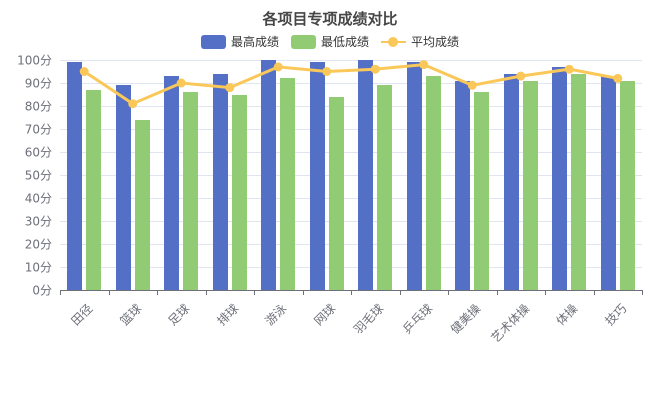 The width and height of the screenshot is (660, 400). Describe the element at coordinates (466, 319) in the screenshot. I see `x-axis-category-label: 健美操` at that location.